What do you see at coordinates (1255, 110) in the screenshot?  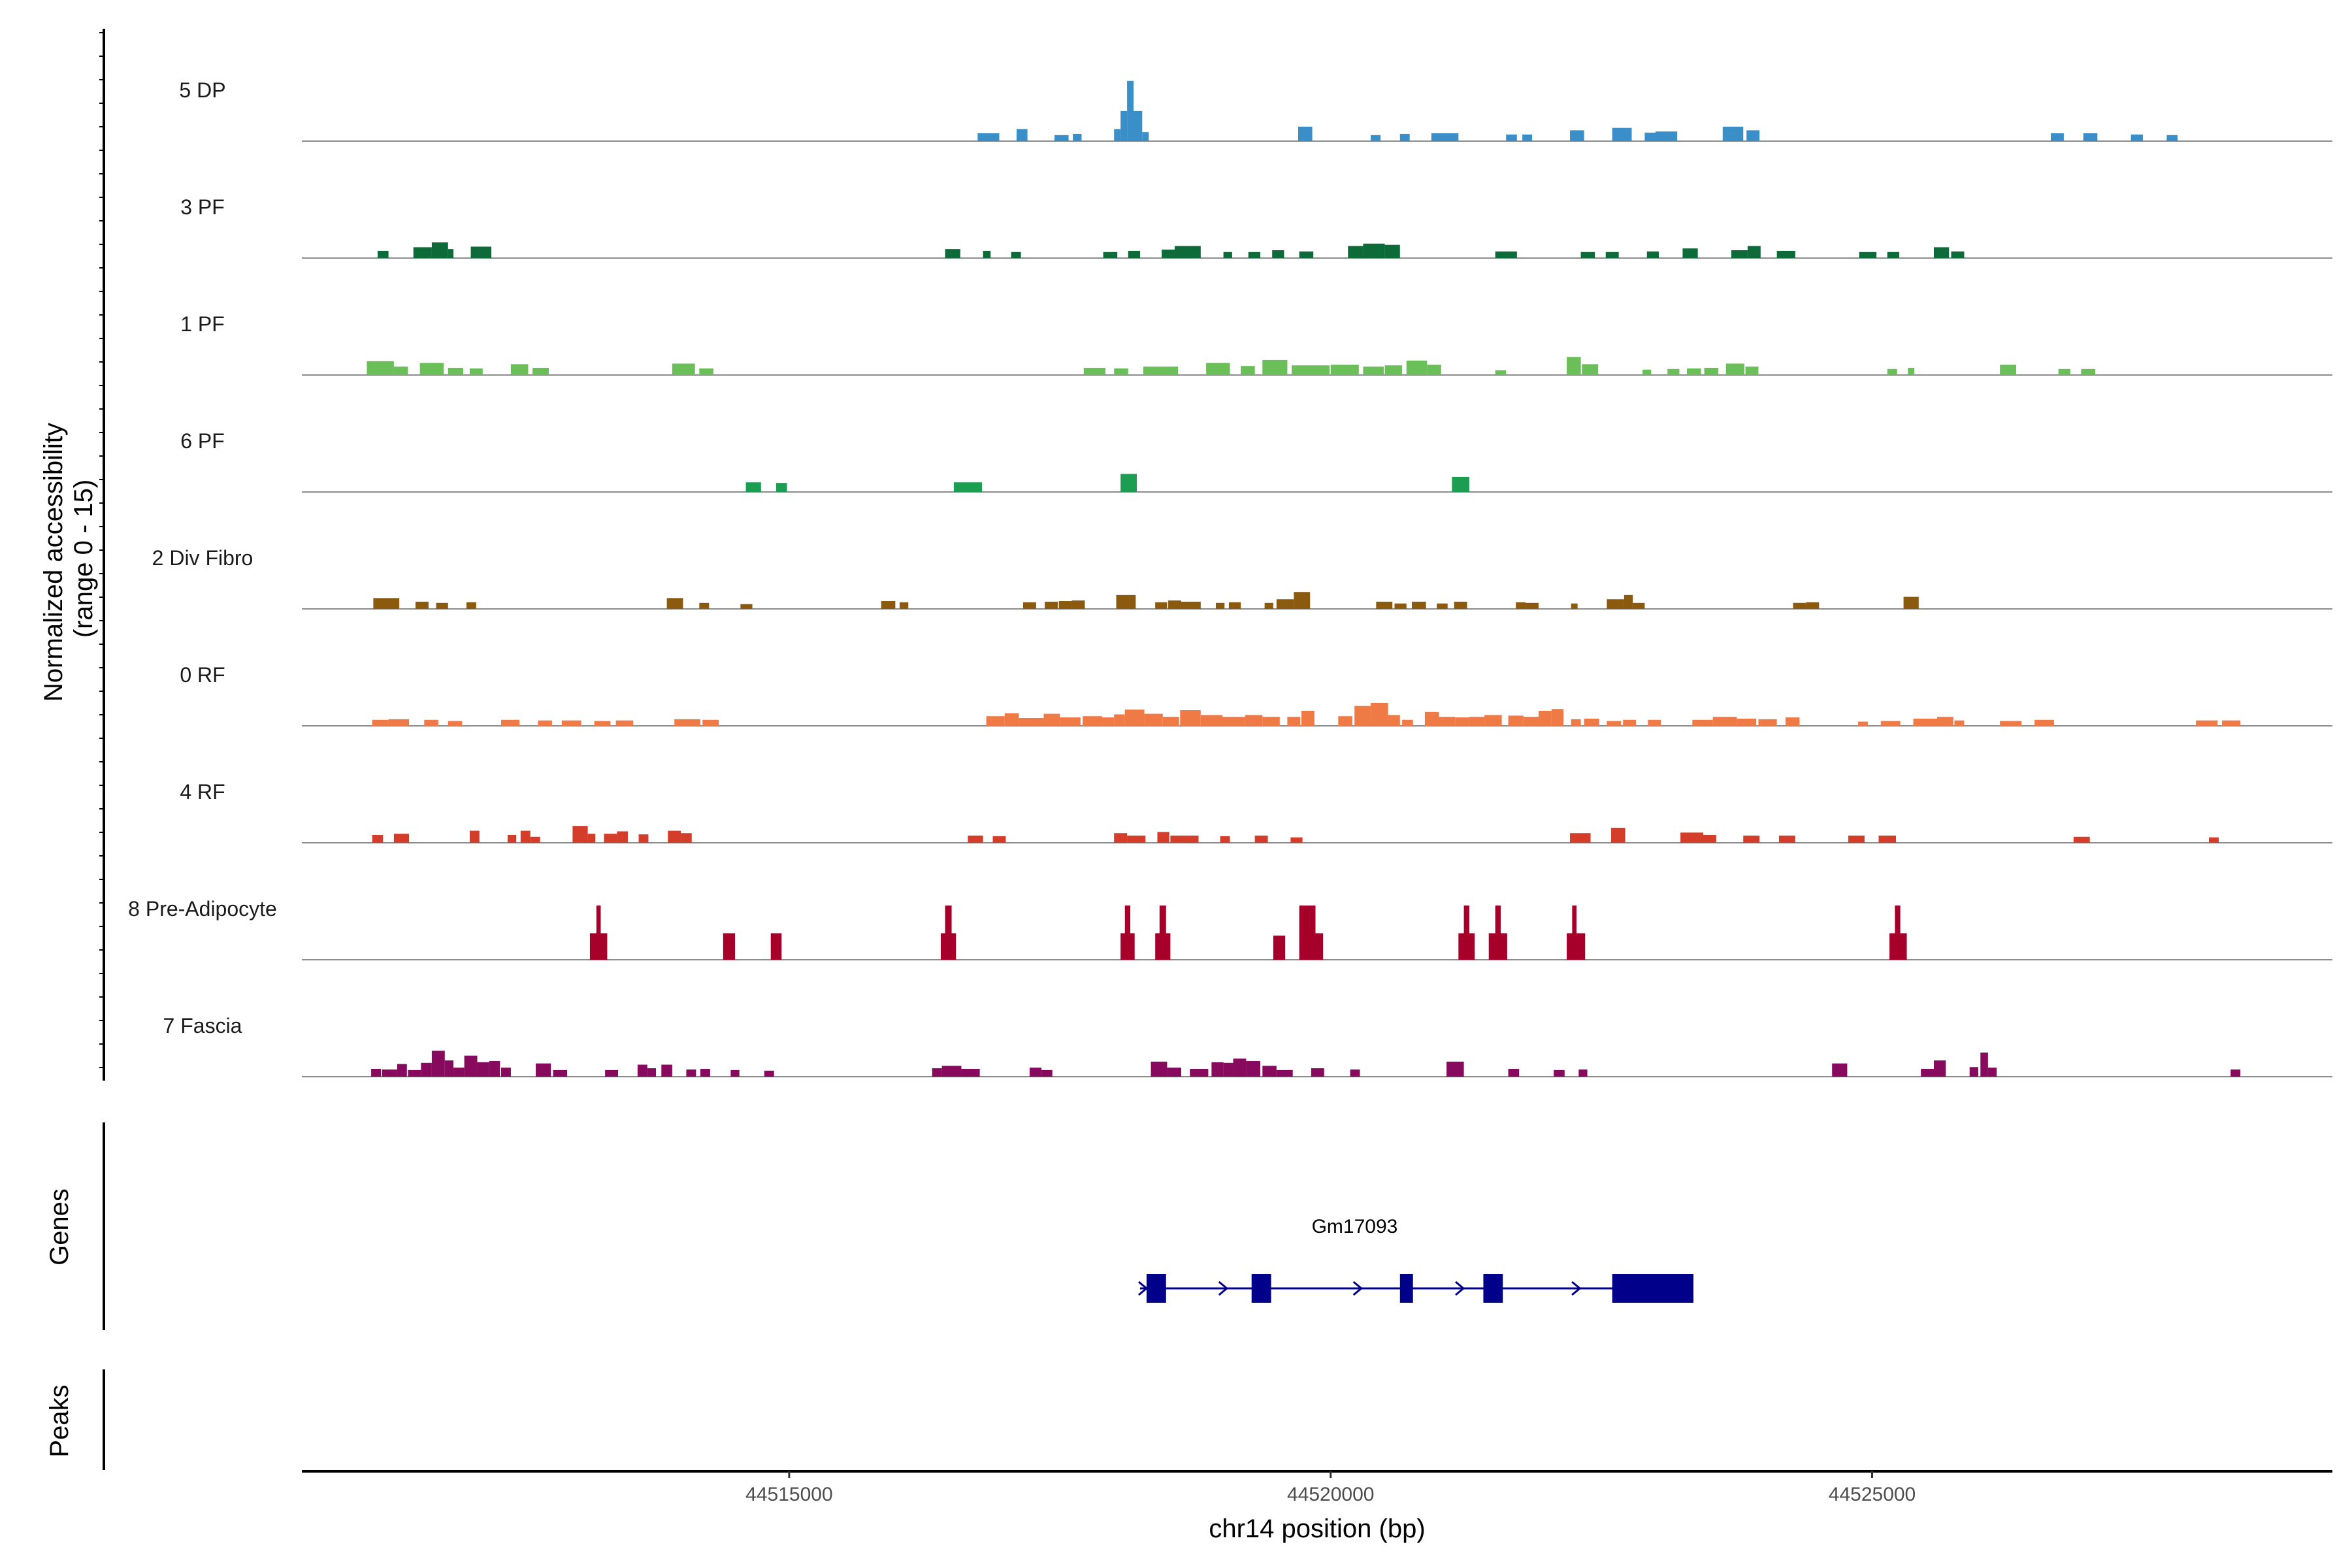 I see `track-5-dp: 5 DP` at bounding box center [1255, 110].